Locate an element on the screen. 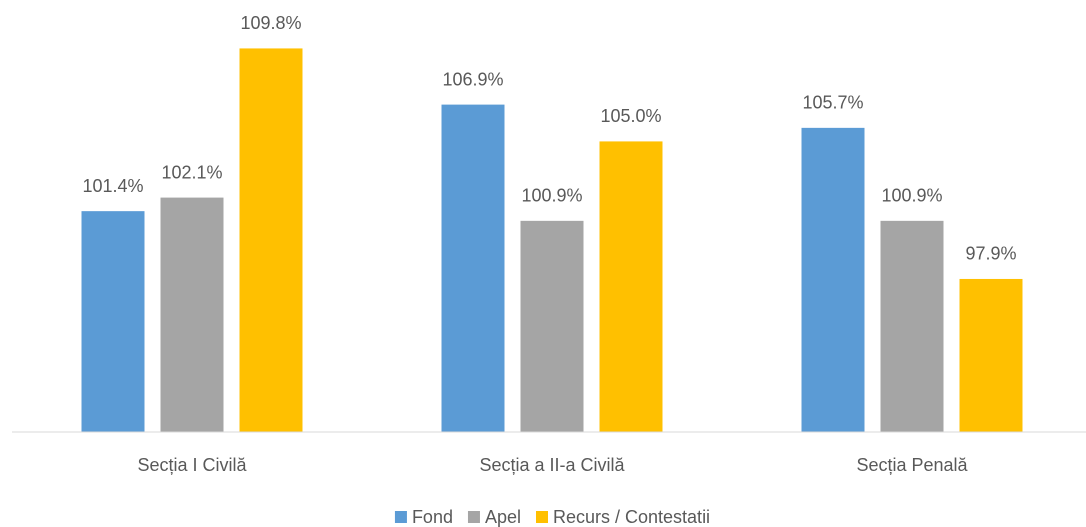 The width and height of the screenshot is (1086, 527). data-label: 102.1% is located at coordinates (191, 172).